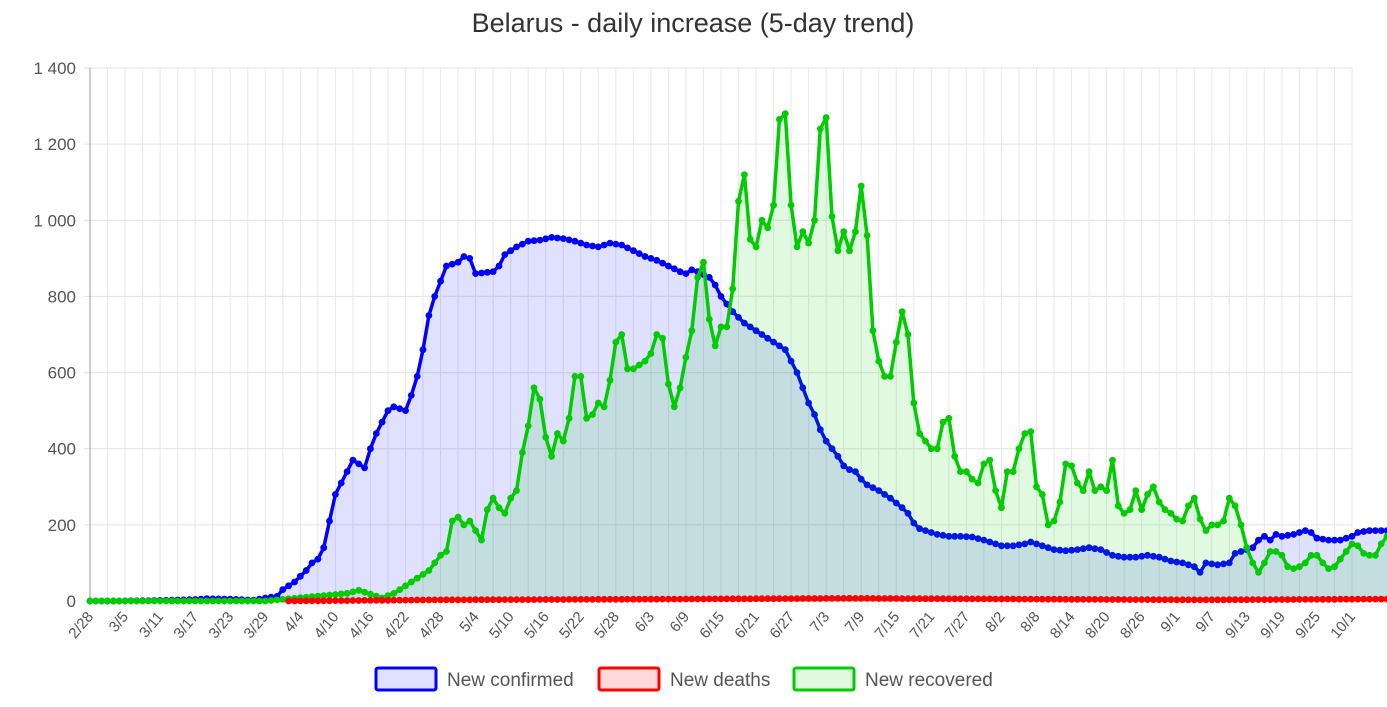  What do you see at coordinates (1238, 625) in the screenshot?
I see `x-tick-label: 9/13` at bounding box center [1238, 625].